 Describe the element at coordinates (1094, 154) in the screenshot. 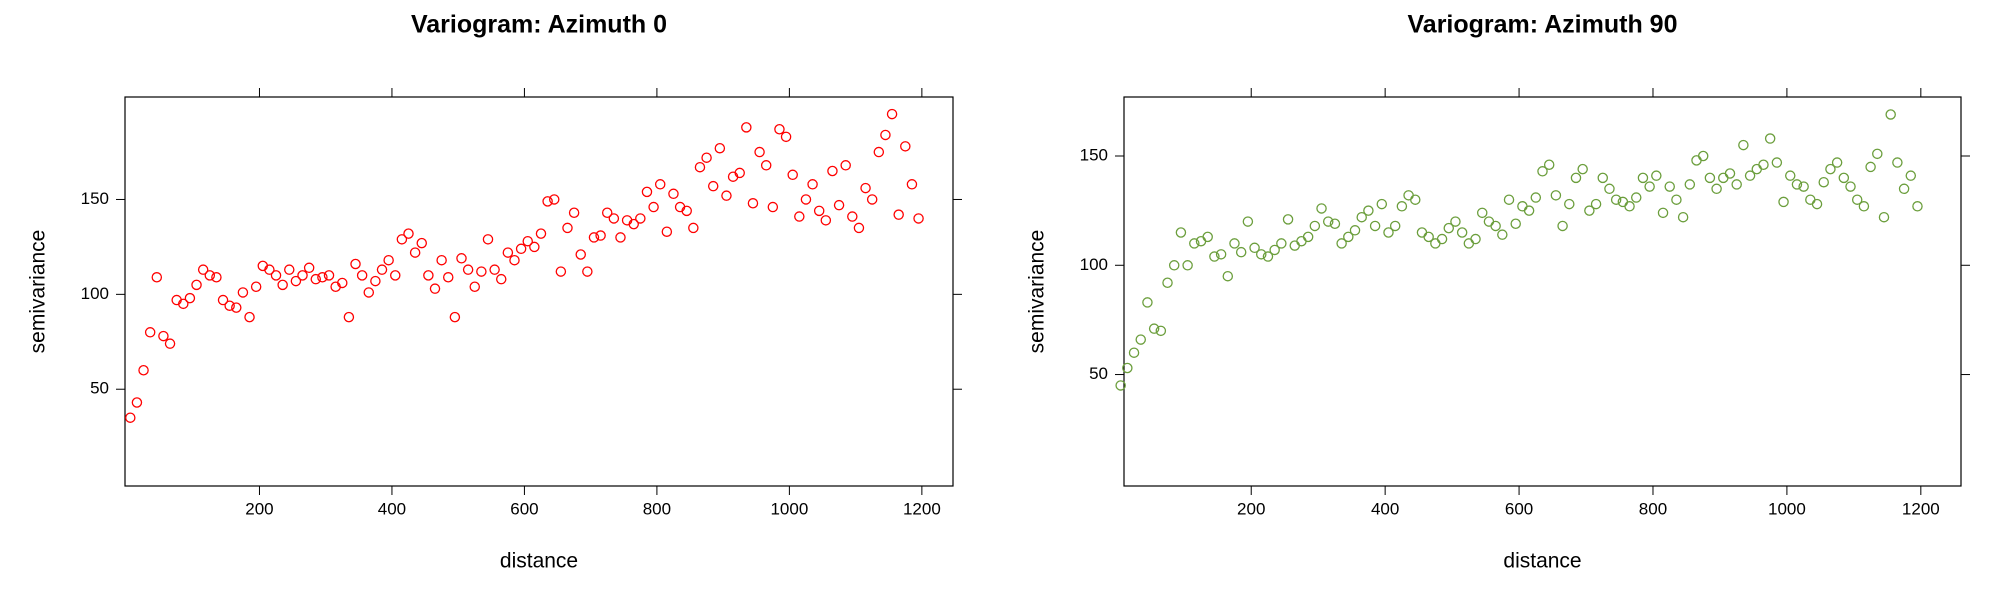

I see `y-tick-label: 150` at that location.